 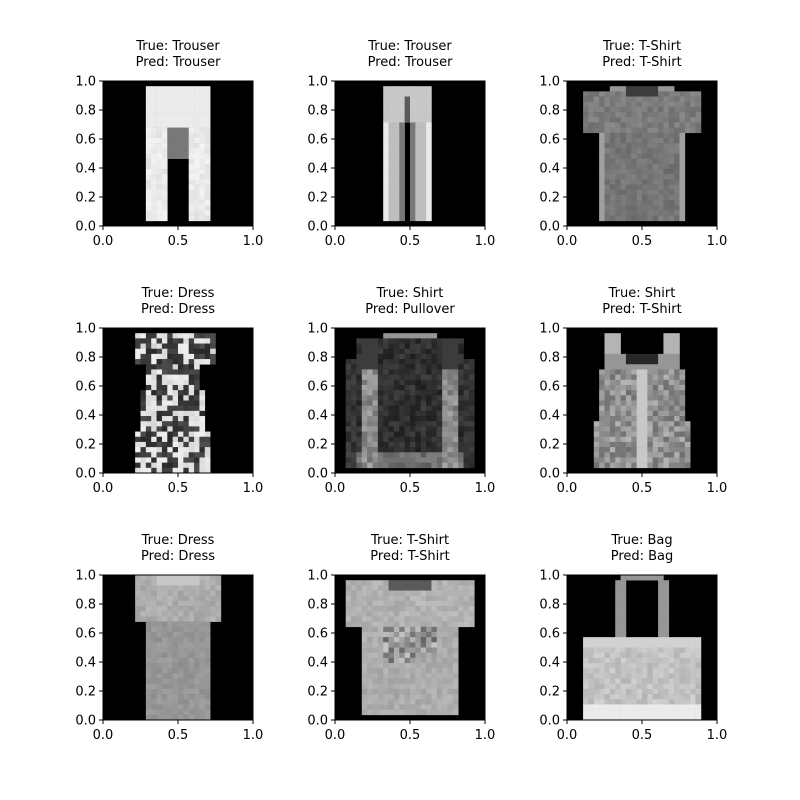 I want to click on y-tick-label: 0.2, so click(x=317, y=445).